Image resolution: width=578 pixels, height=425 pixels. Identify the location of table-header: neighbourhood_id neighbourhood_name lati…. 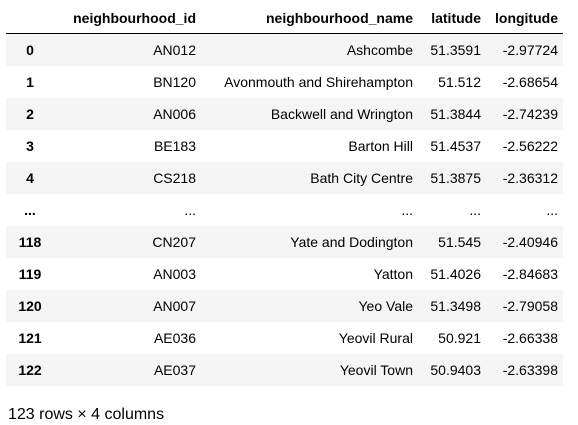
(284, 18).